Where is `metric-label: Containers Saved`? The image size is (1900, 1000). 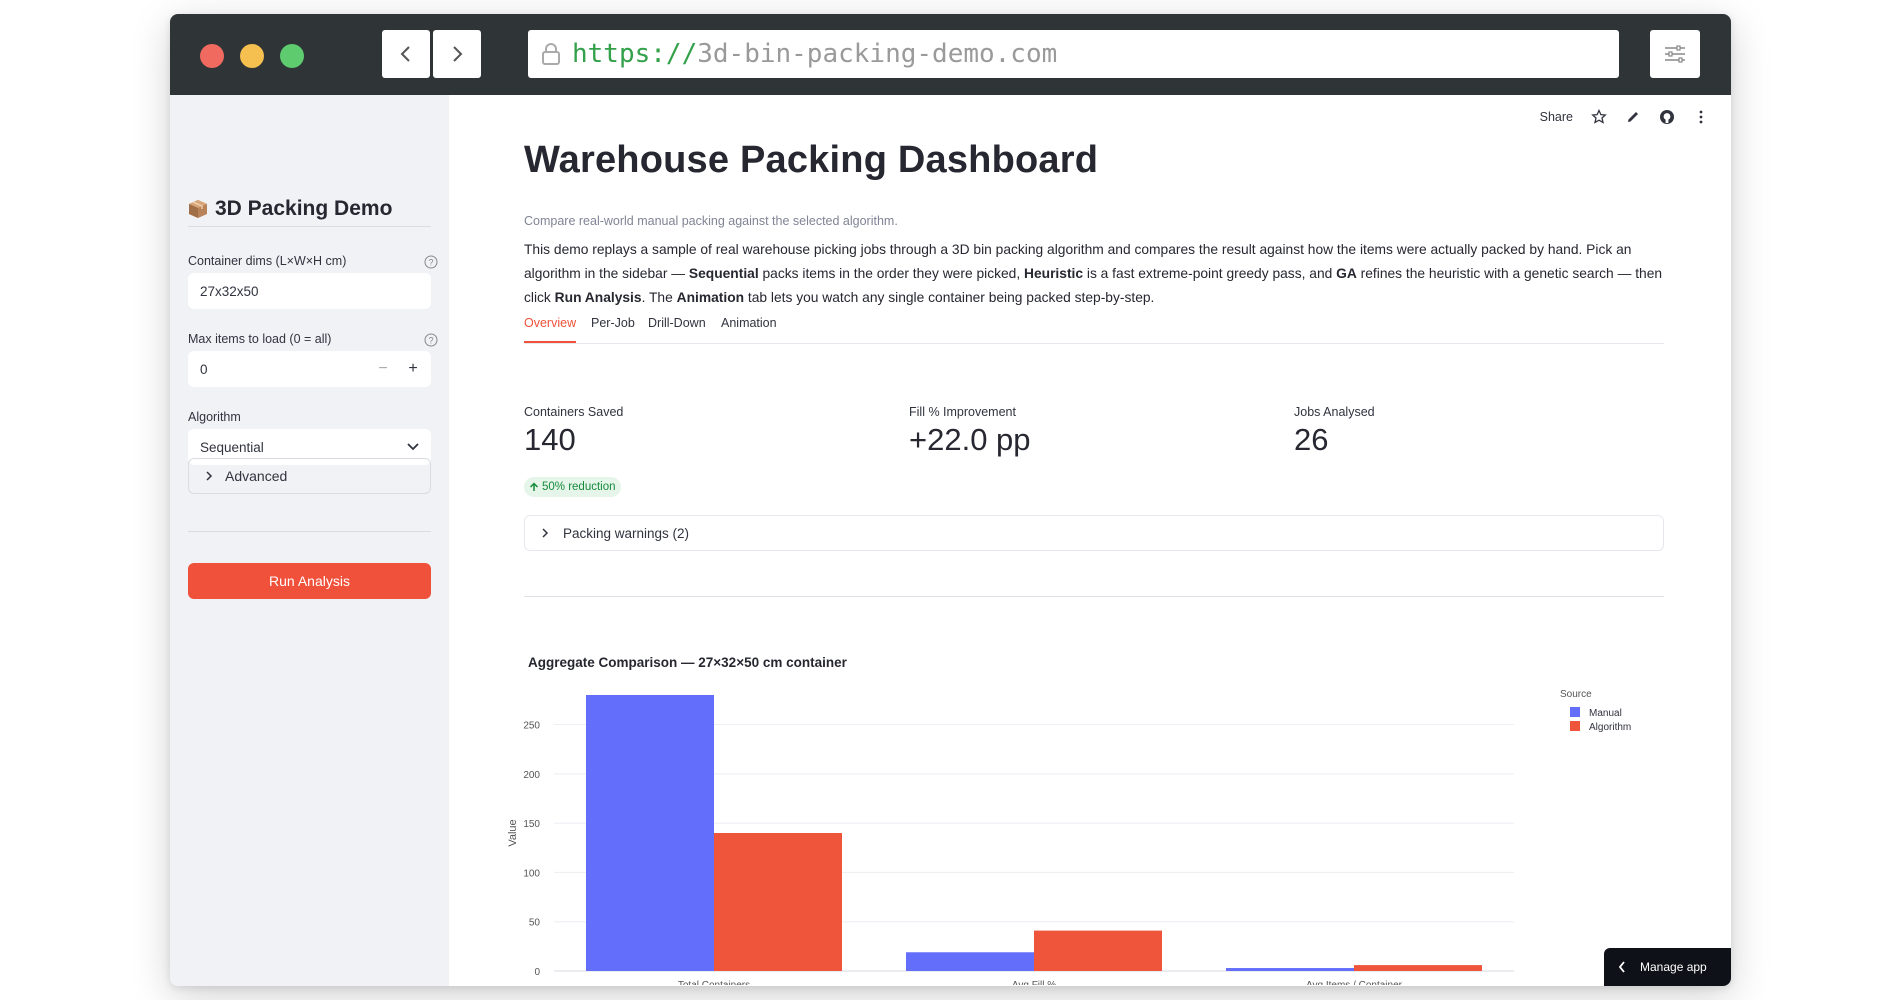
metric-label: Containers Saved is located at coordinates (574, 412).